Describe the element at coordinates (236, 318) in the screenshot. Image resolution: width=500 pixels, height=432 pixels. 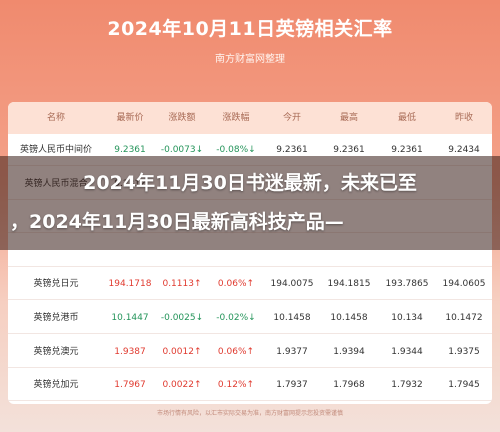
I see `cell-pct: -0.02%↓` at that location.